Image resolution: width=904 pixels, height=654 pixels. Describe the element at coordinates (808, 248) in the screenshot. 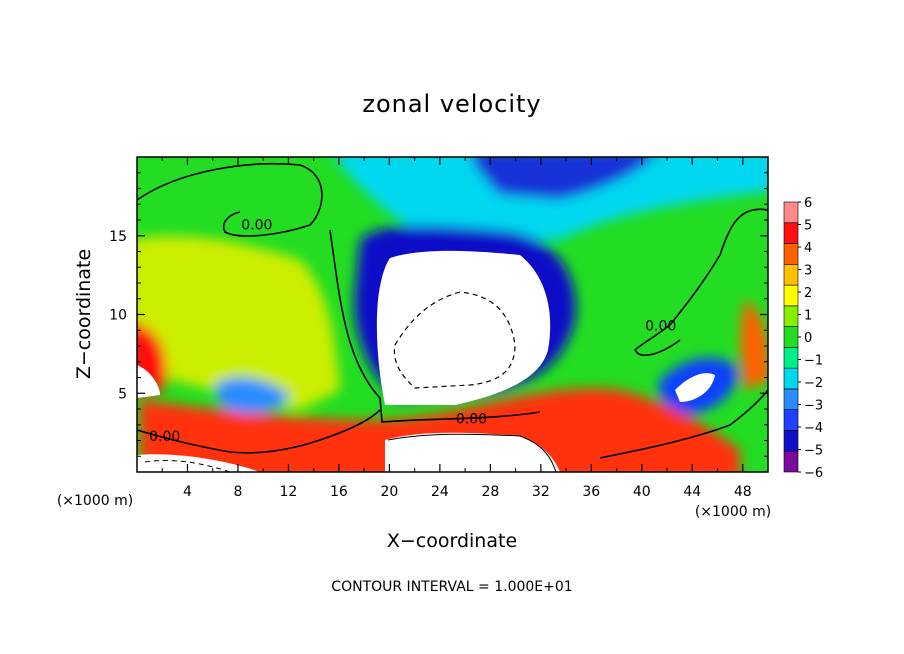

I see `colorbar-tick-label: 4` at that location.